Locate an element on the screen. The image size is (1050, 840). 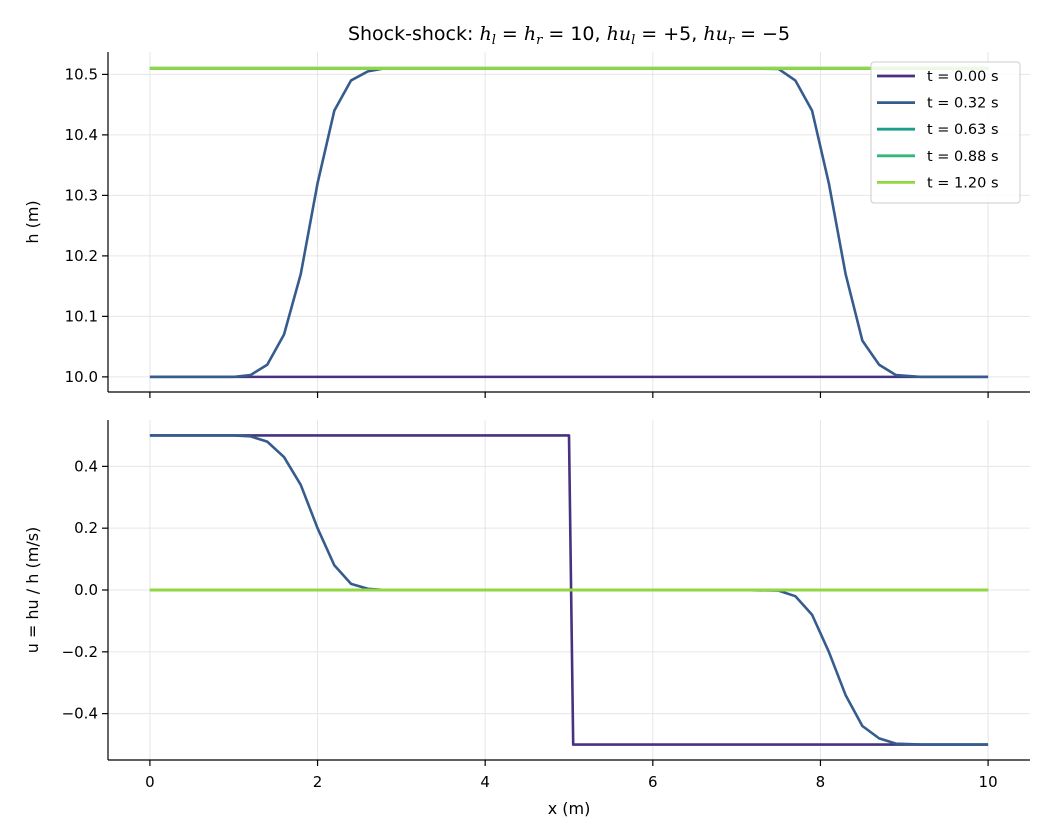
title-hu2: hu is located at coordinates (715, 34).